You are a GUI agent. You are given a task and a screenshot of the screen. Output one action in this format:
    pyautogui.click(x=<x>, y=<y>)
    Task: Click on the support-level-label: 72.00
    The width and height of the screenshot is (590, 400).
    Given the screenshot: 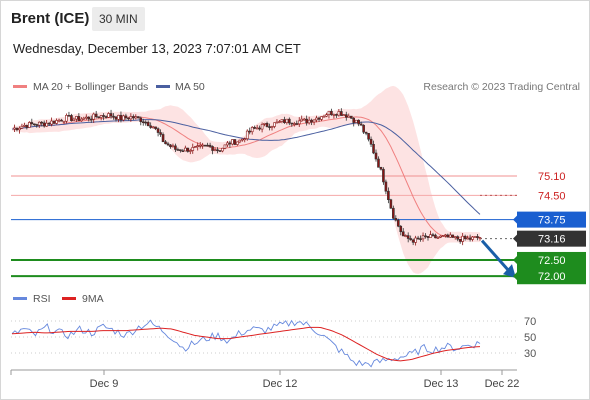 What is the action you would take?
    pyautogui.click(x=552, y=277)
    